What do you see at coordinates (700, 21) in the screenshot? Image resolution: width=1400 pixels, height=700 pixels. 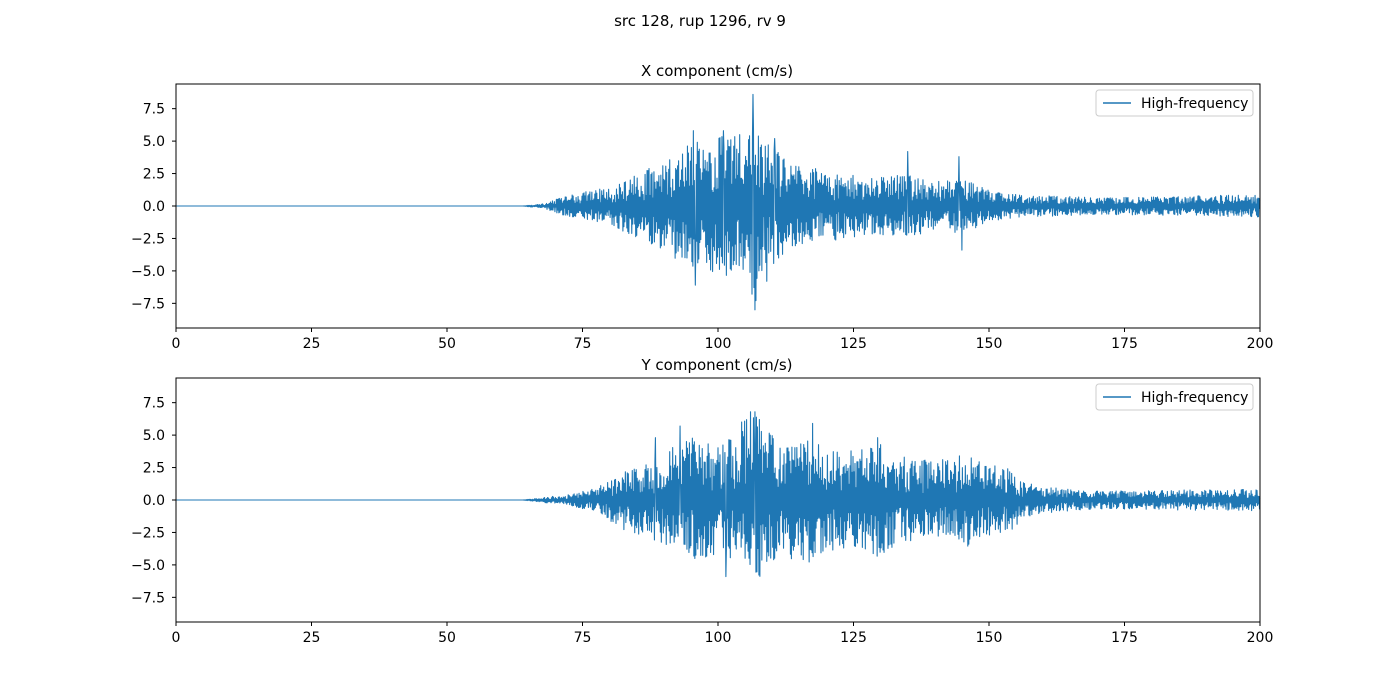 I see `figure-suptitle: src 128, rup 1296, rv 9` at bounding box center [700, 21].